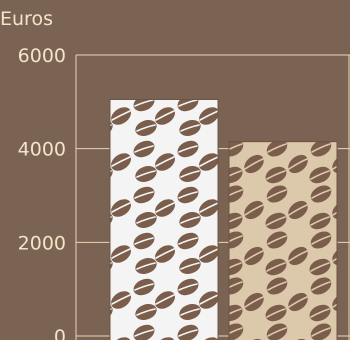 The width and height of the screenshot is (350, 340). I want to click on y-tick-label-6000: 6000, so click(42, 56).